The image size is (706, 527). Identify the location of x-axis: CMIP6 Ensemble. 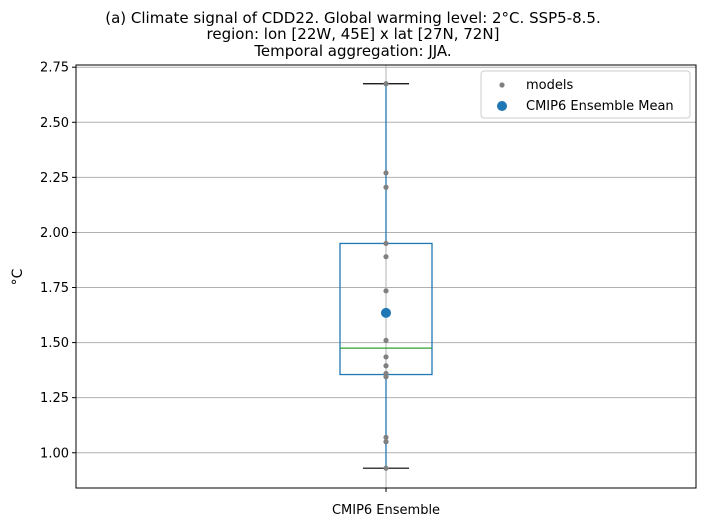
(386, 503).